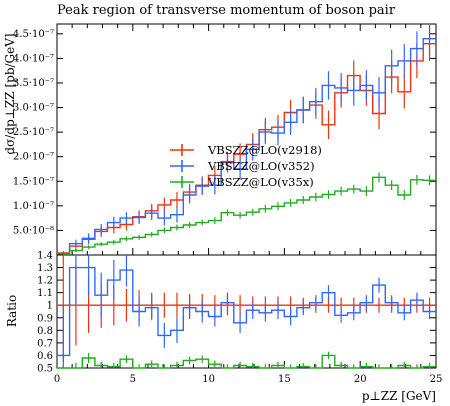 This screenshot has width=450, height=406. I want to click on ratio-y-tick-label: 1.1, so click(45, 293).